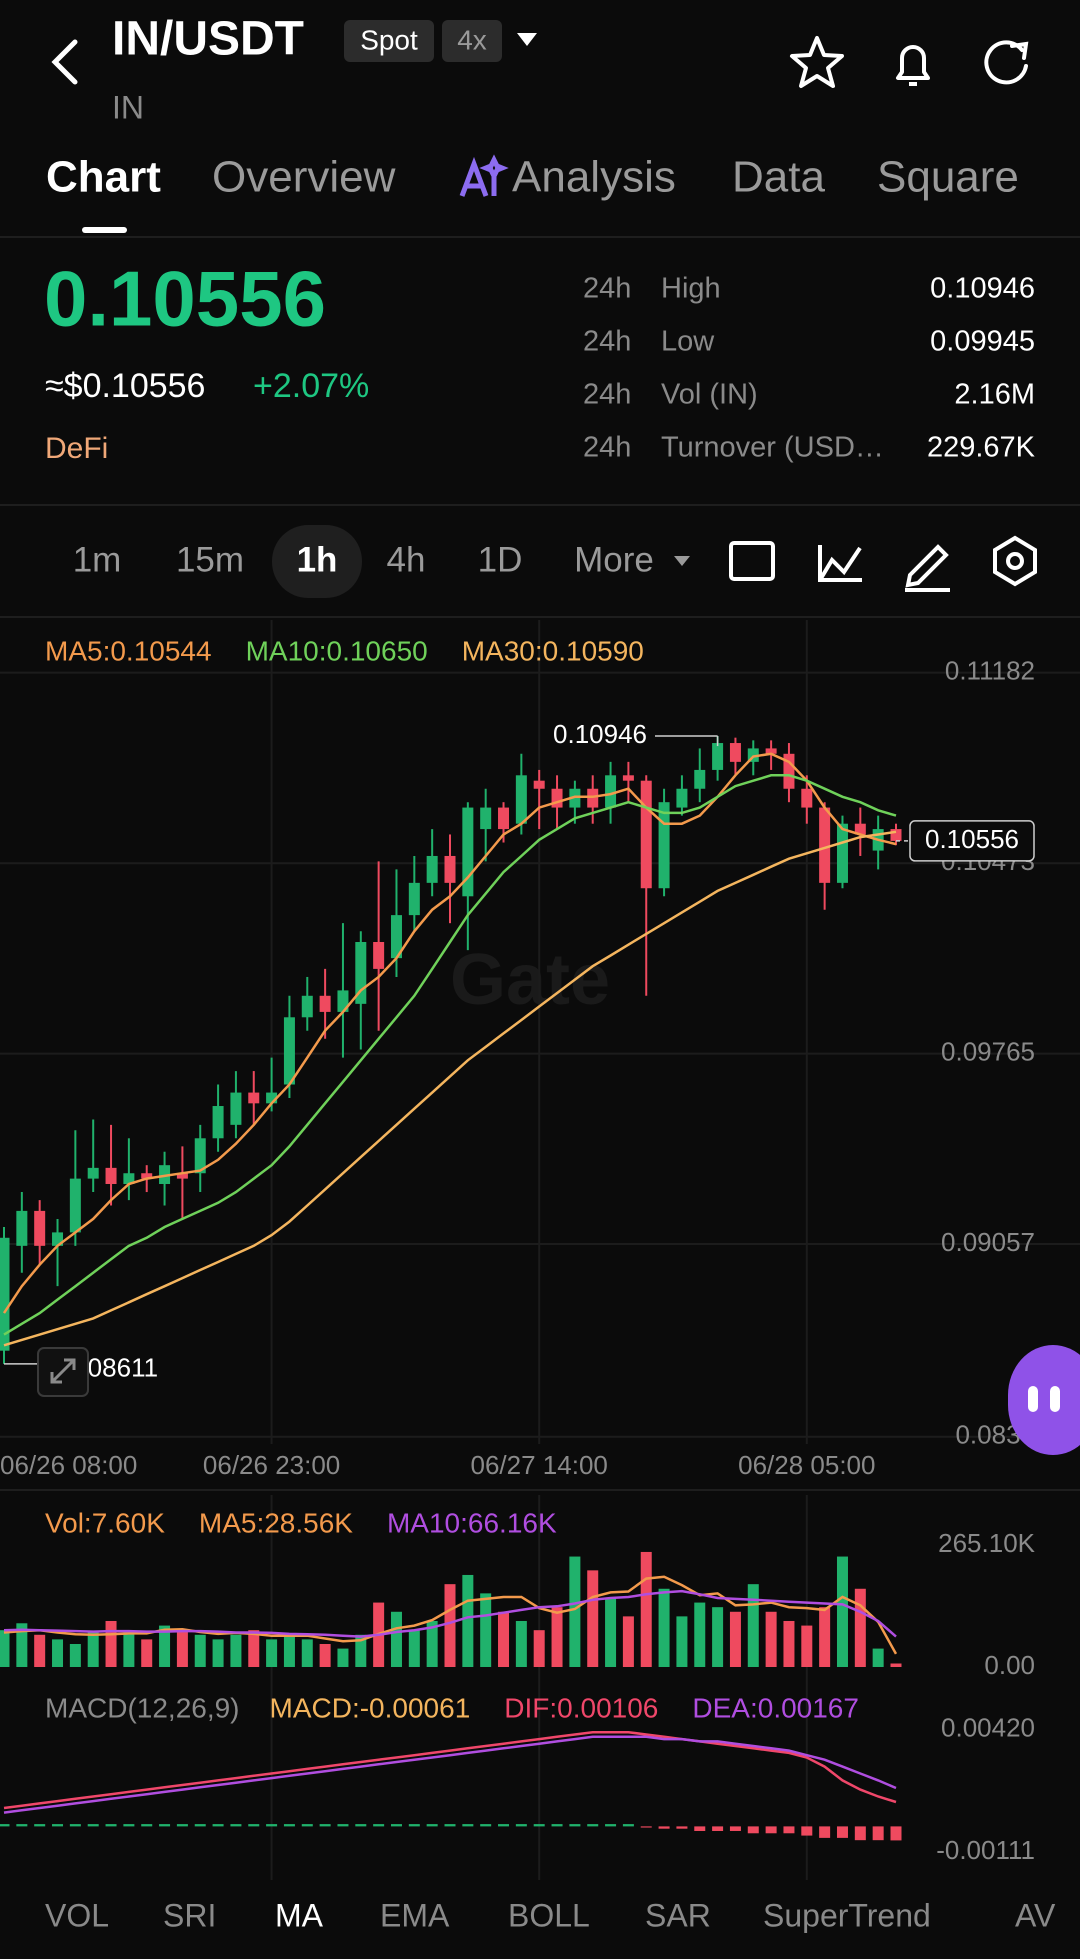 This screenshot has height=1959, width=1080. I want to click on settings-icon, so click(1015, 561).